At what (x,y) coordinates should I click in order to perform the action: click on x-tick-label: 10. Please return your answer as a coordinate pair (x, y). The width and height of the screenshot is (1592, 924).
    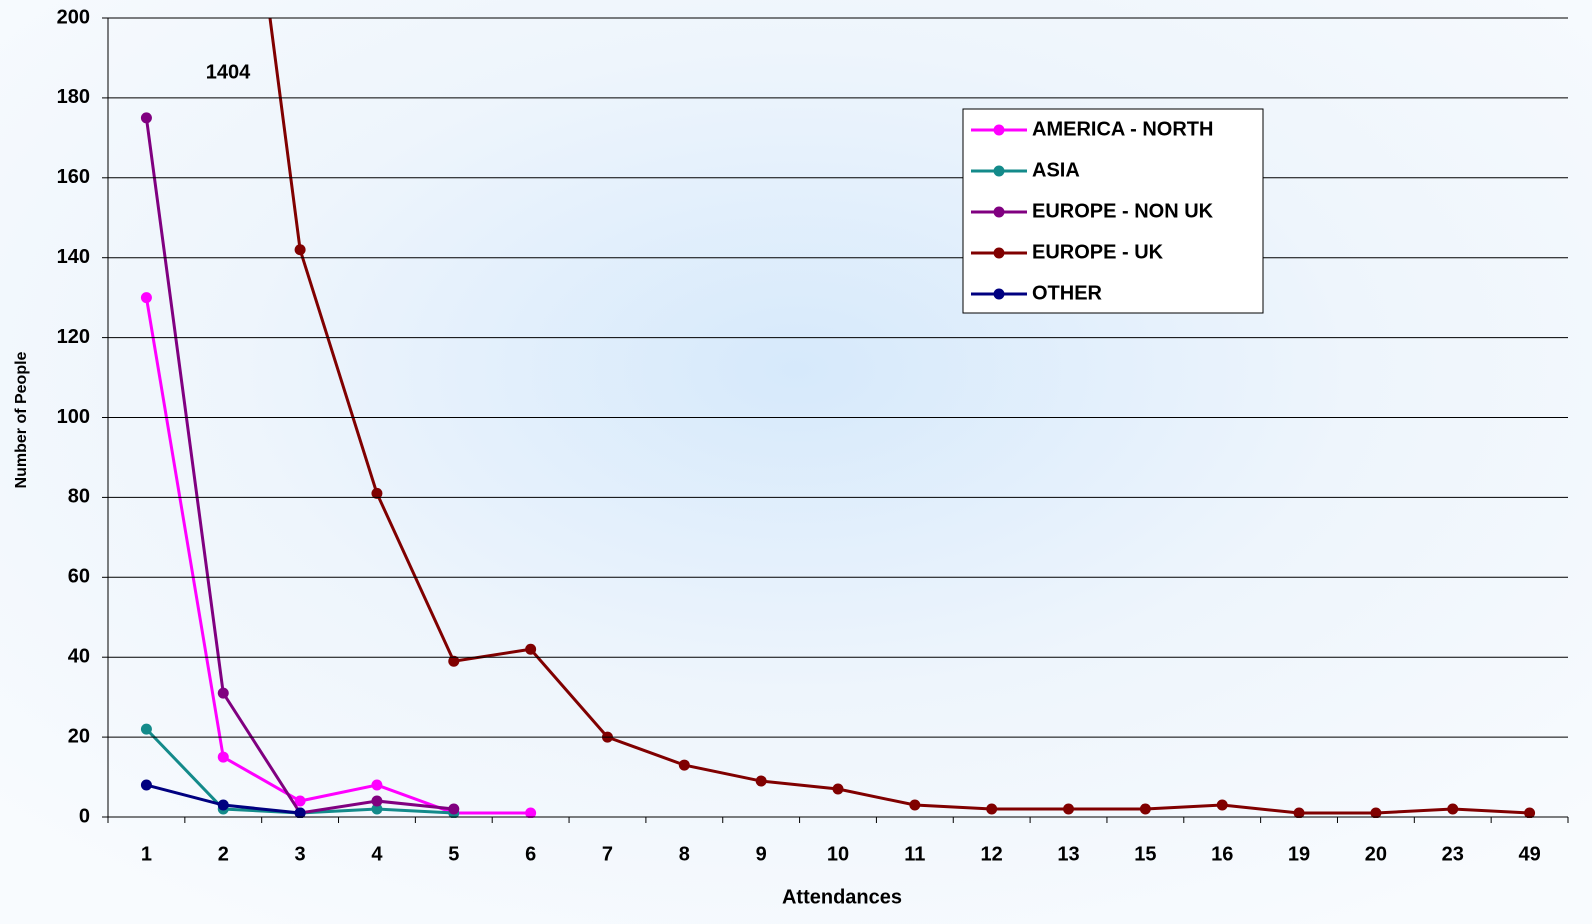
    Looking at the image, I should click on (838, 854).